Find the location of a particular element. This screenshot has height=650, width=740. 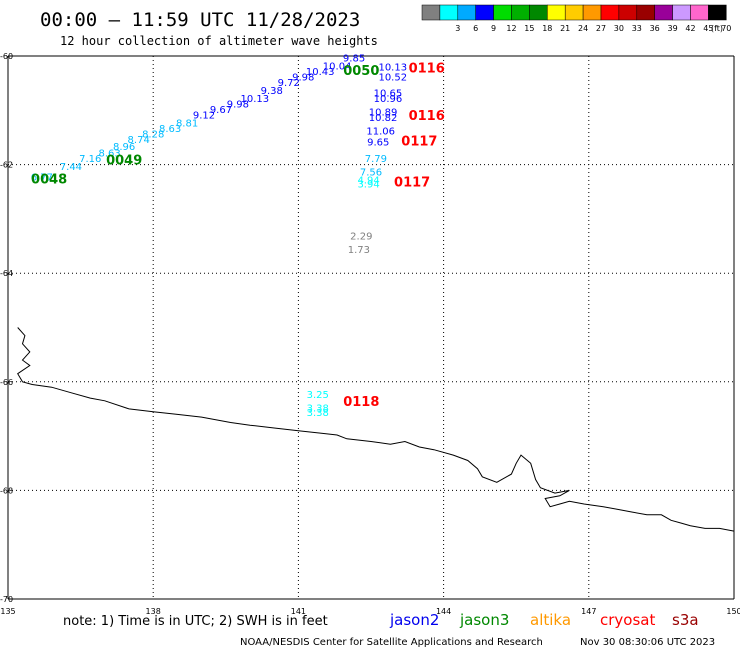

lon-tick-label: 150 is located at coordinates (733, 611).